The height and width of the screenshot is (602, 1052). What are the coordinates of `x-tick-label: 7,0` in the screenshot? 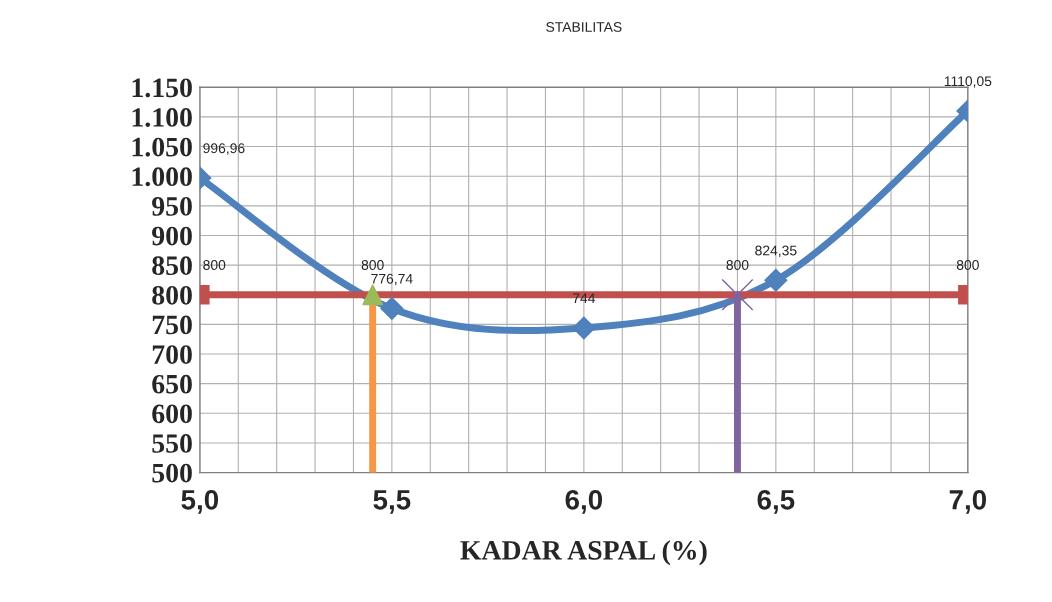 It's located at (968, 501).